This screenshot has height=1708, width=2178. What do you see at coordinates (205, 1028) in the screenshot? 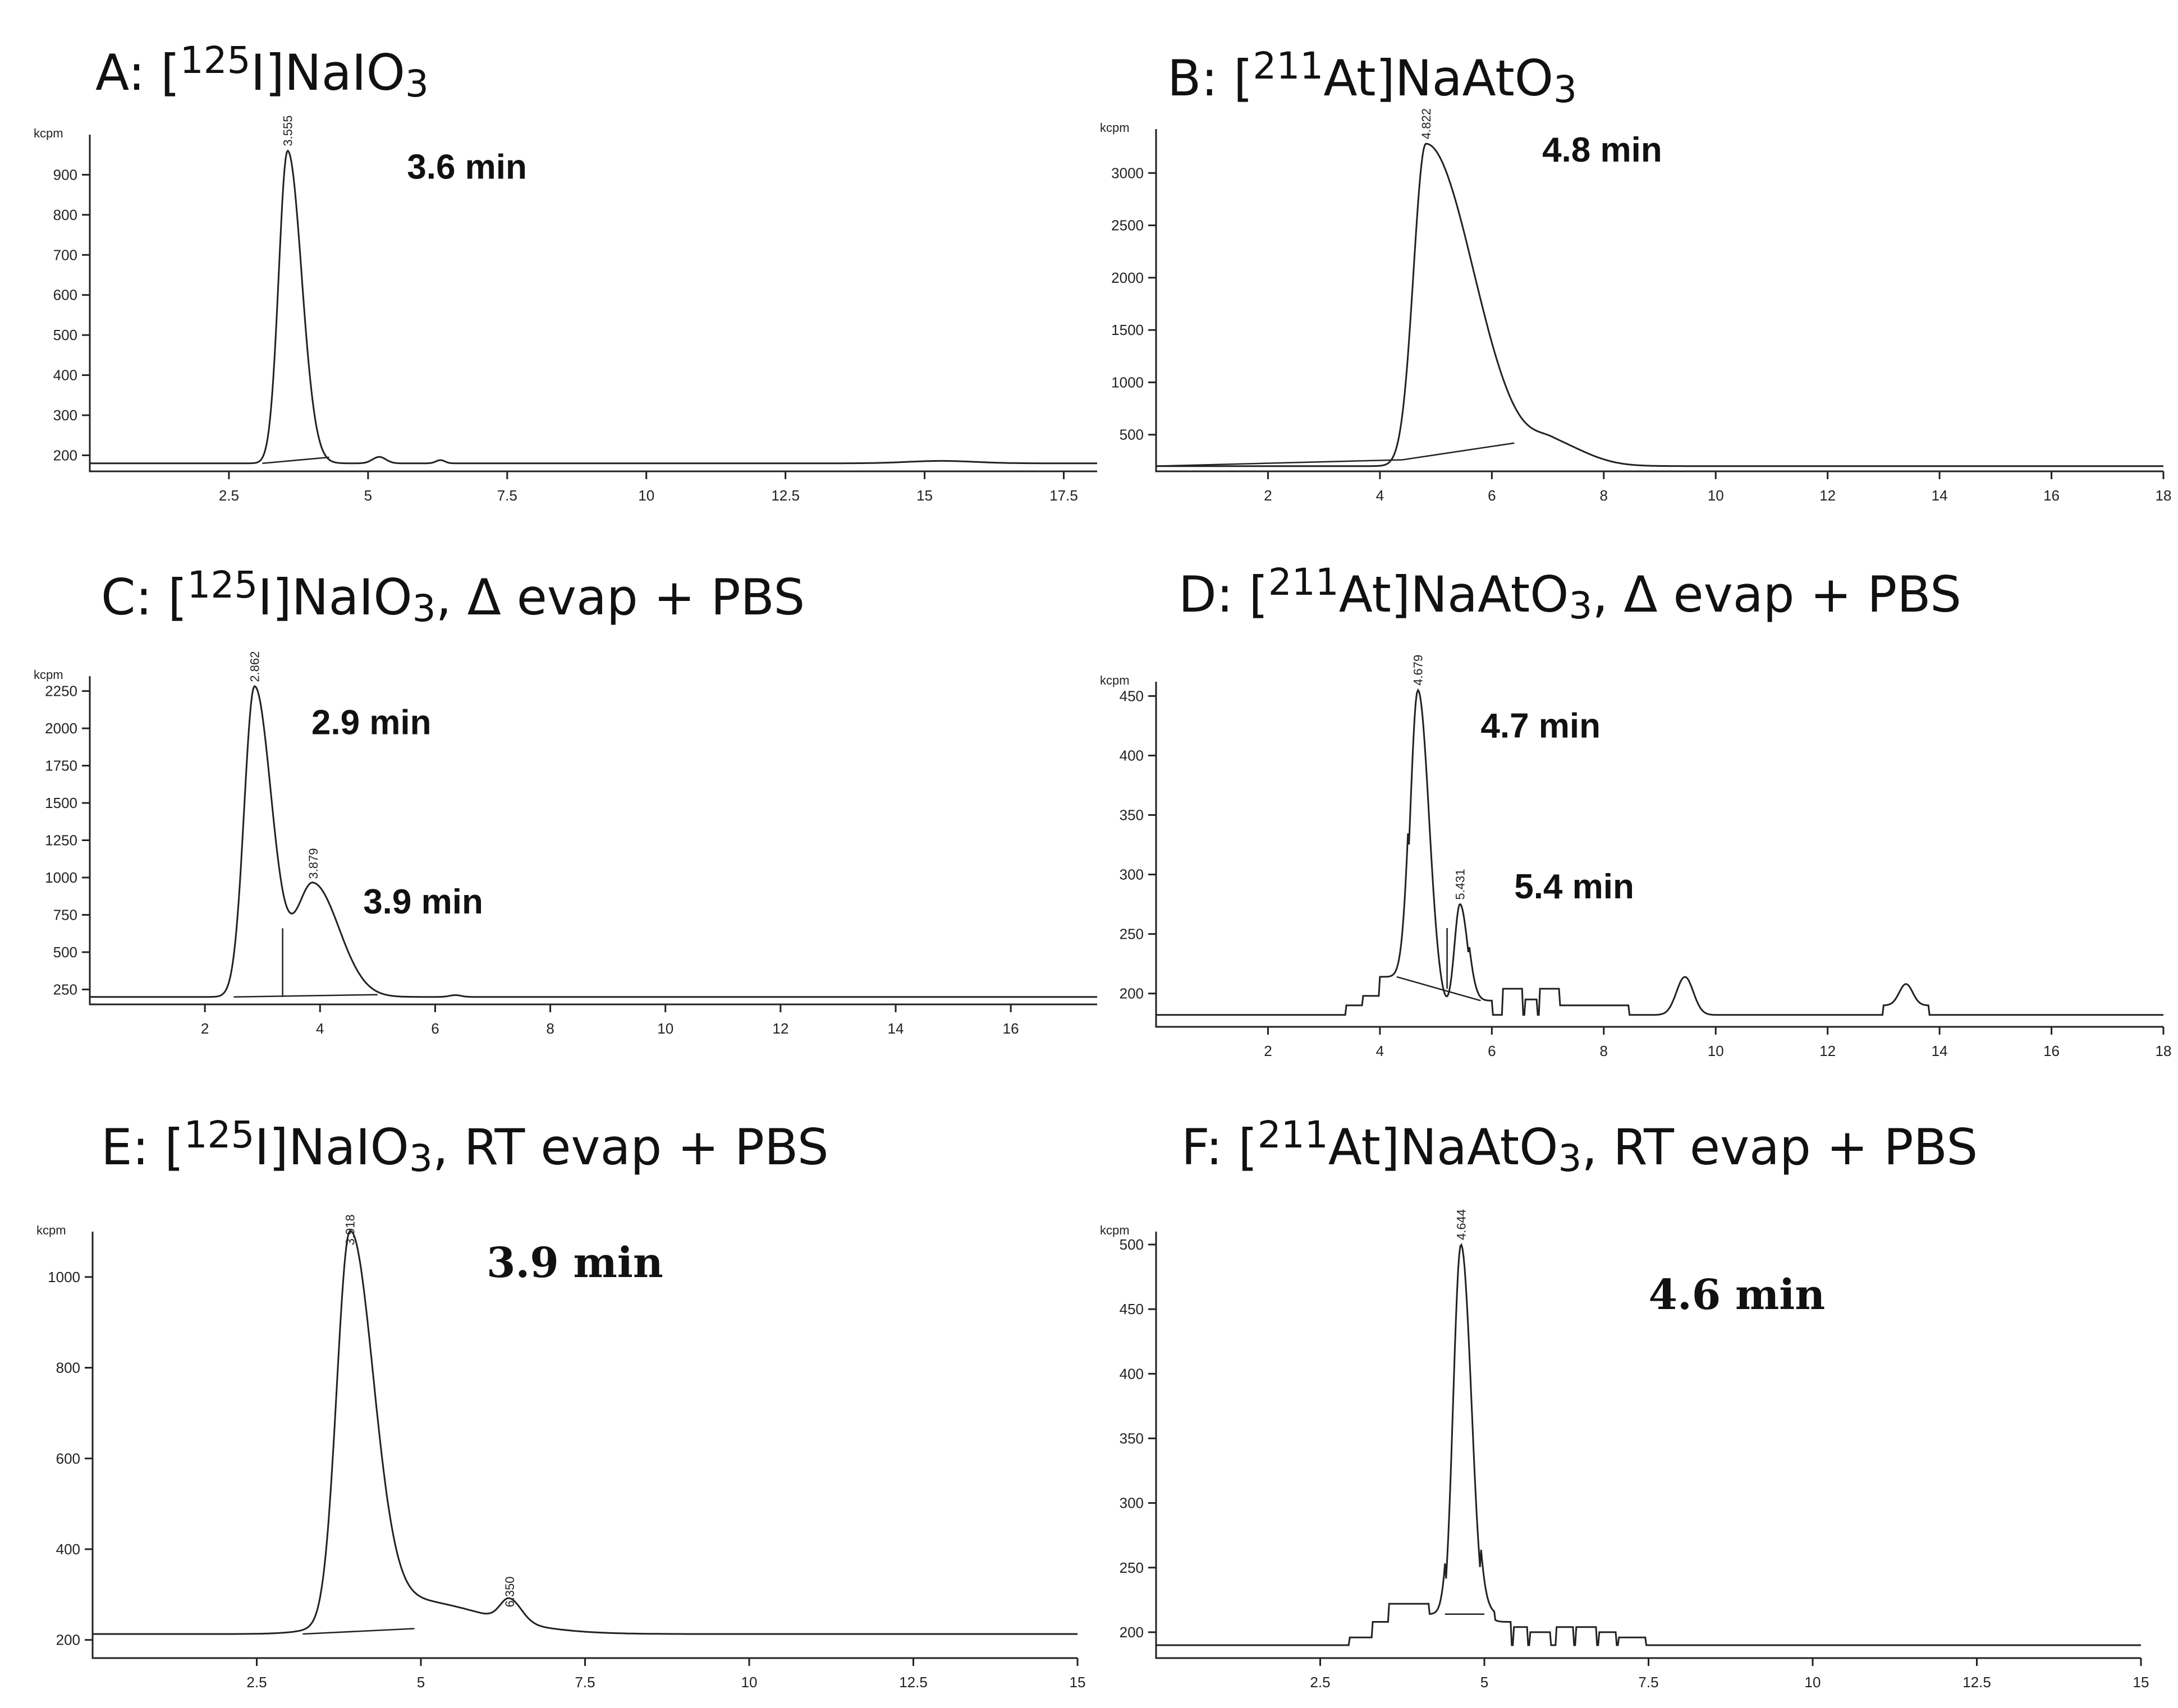
I see `panel-c-x-tick-label: 2` at bounding box center [205, 1028].